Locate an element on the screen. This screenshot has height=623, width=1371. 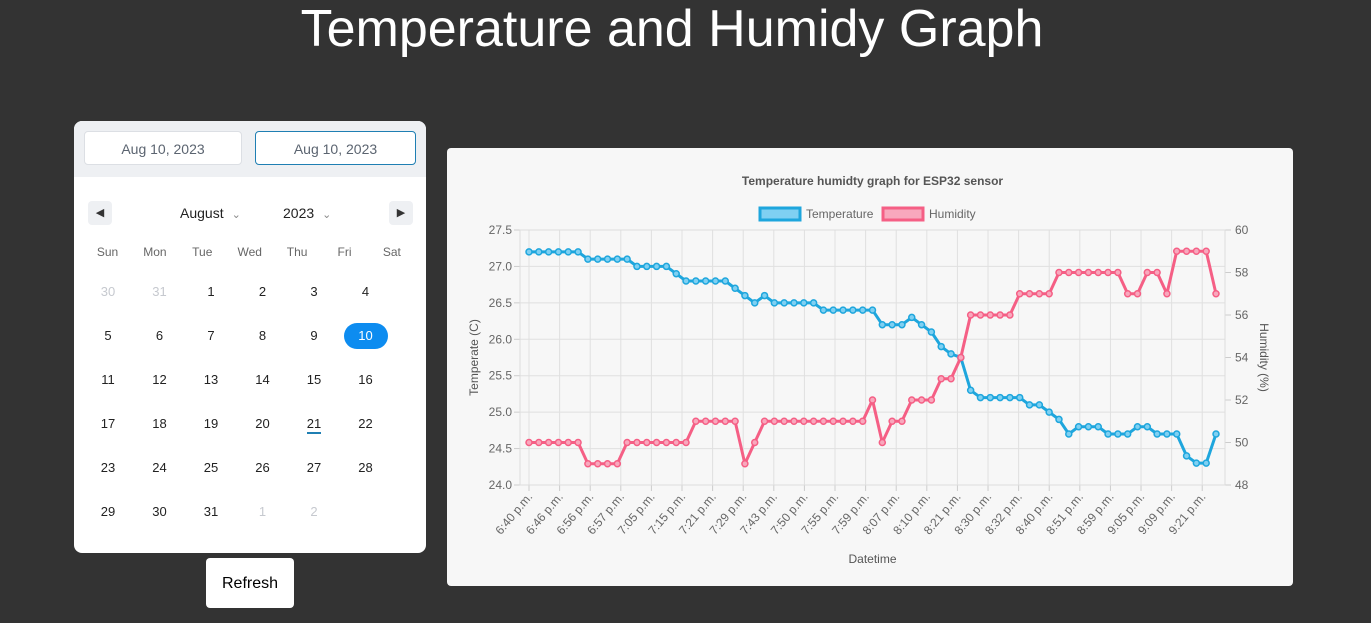
calendar-day: 23 is located at coordinates (108, 468).